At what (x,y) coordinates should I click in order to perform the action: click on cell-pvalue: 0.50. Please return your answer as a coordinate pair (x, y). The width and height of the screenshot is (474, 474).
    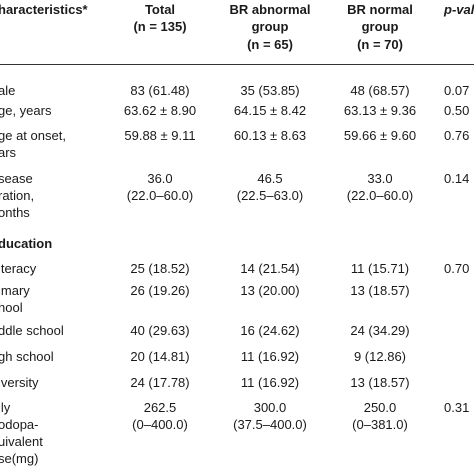
    Looking at the image, I should click on (457, 110).